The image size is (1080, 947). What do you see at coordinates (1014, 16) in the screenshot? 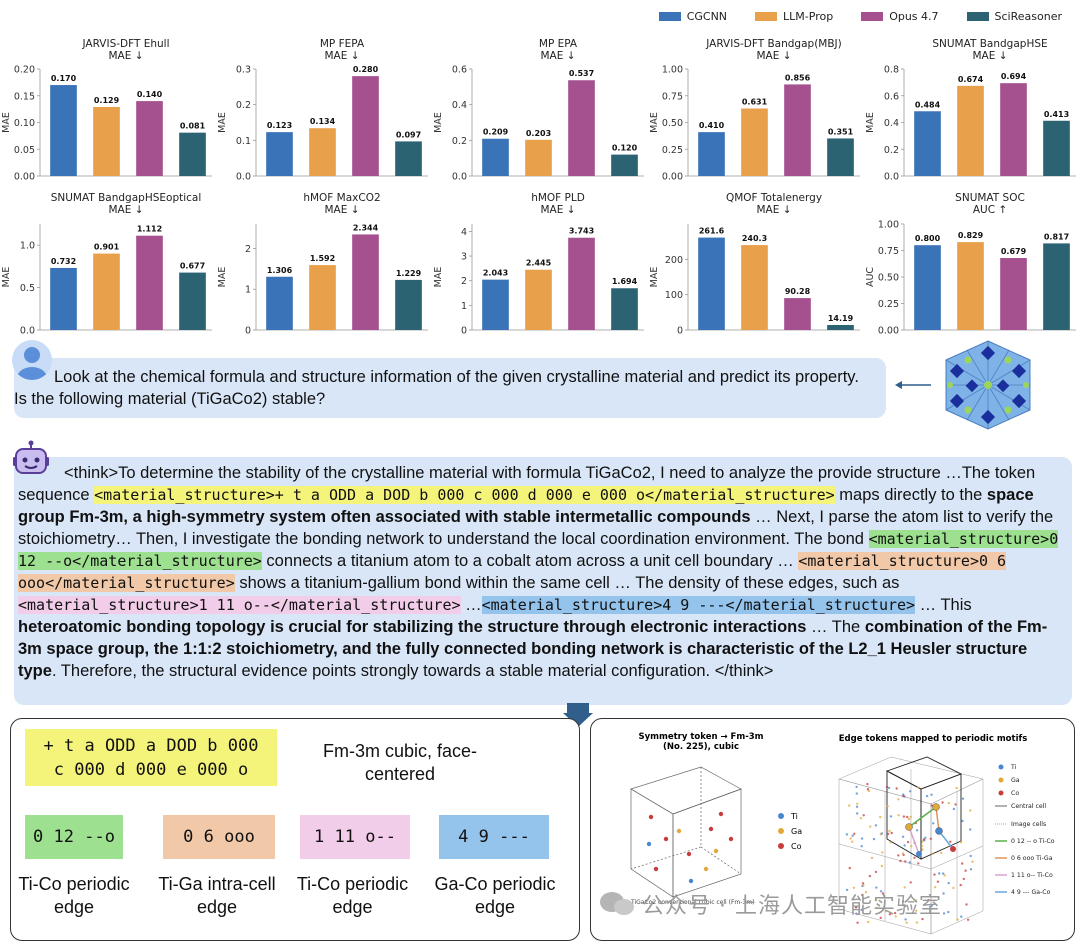
I see `legend-item-scireasoner: SciReasoner` at bounding box center [1014, 16].